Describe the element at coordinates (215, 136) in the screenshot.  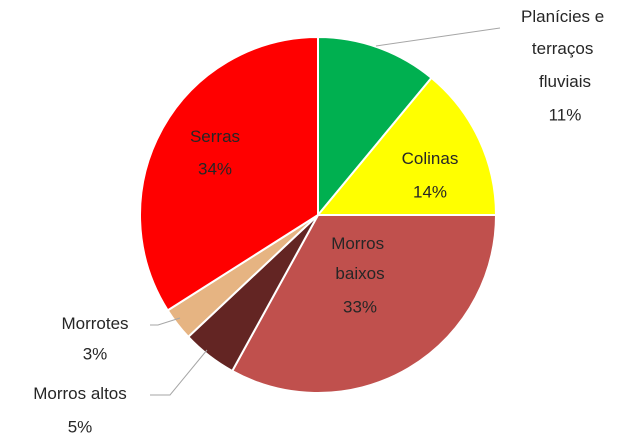
I see `slice-label: Serras` at that location.